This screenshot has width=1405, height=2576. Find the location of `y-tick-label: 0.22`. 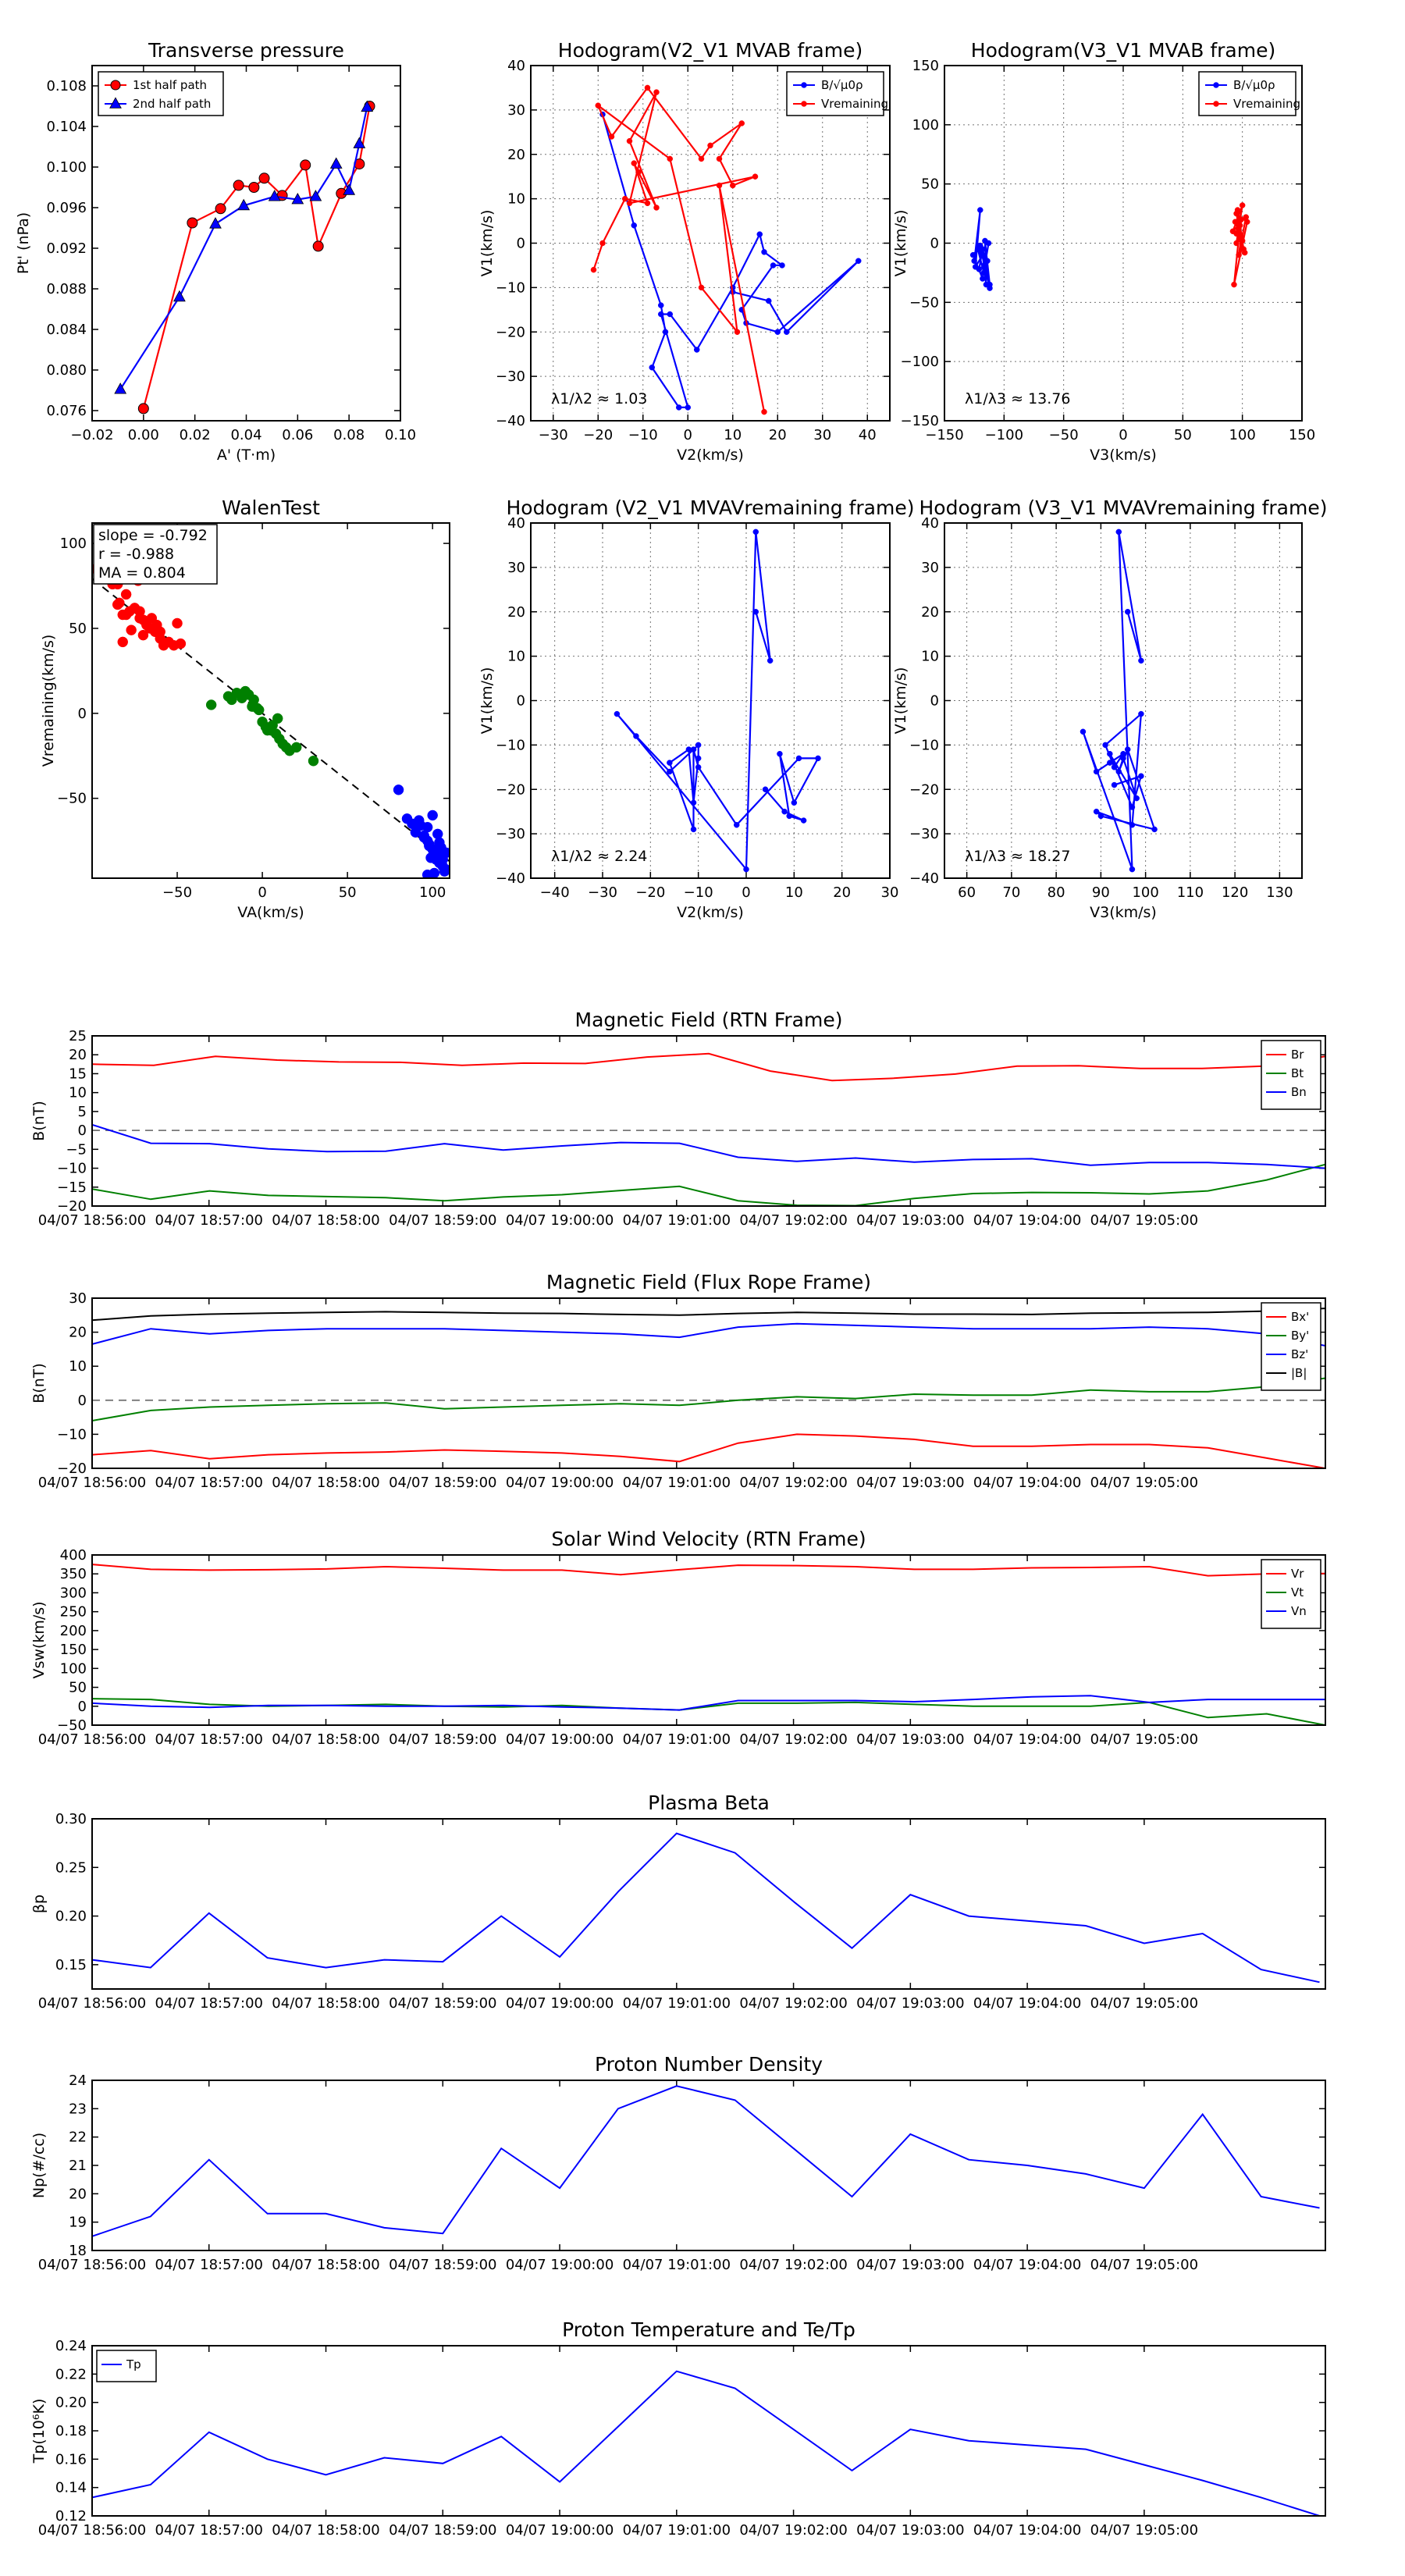

y-tick-label: 0.22 is located at coordinates (71, 2374).